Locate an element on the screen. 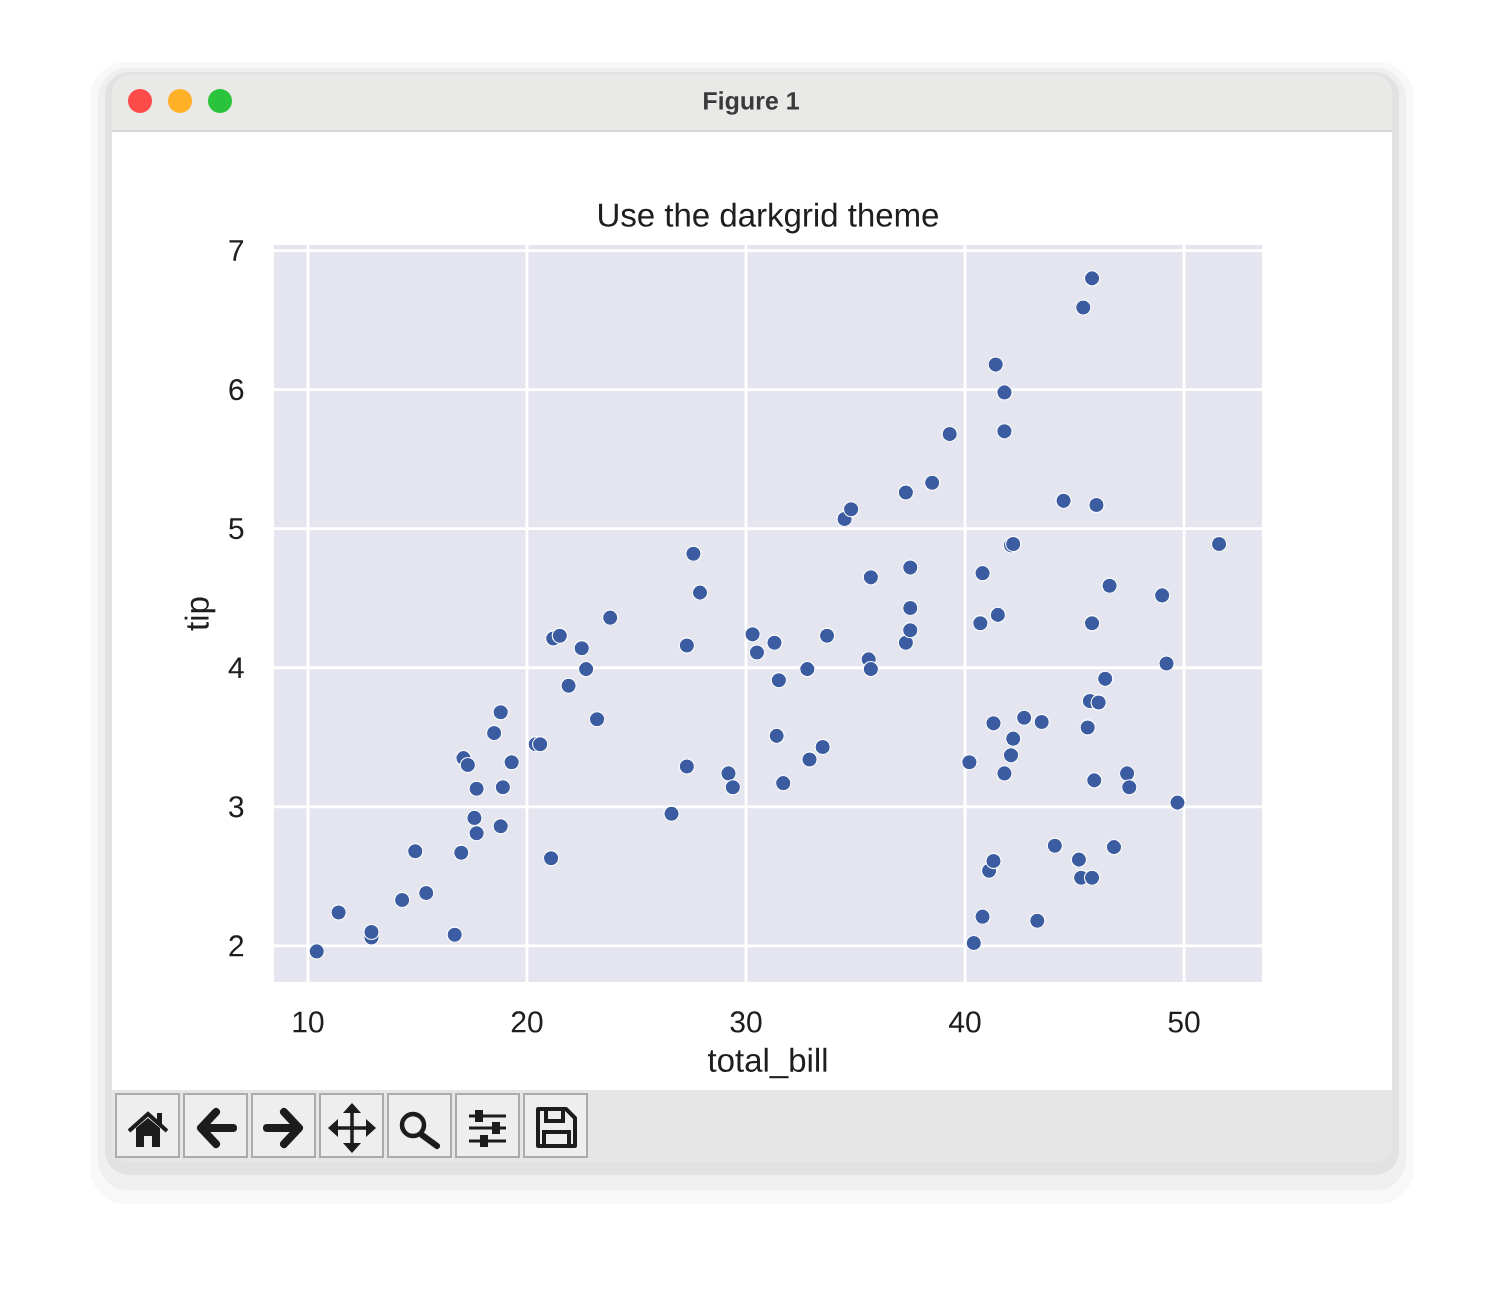 This screenshot has height=1312, width=1504. y-tick-label: 5 is located at coordinates (236, 529).